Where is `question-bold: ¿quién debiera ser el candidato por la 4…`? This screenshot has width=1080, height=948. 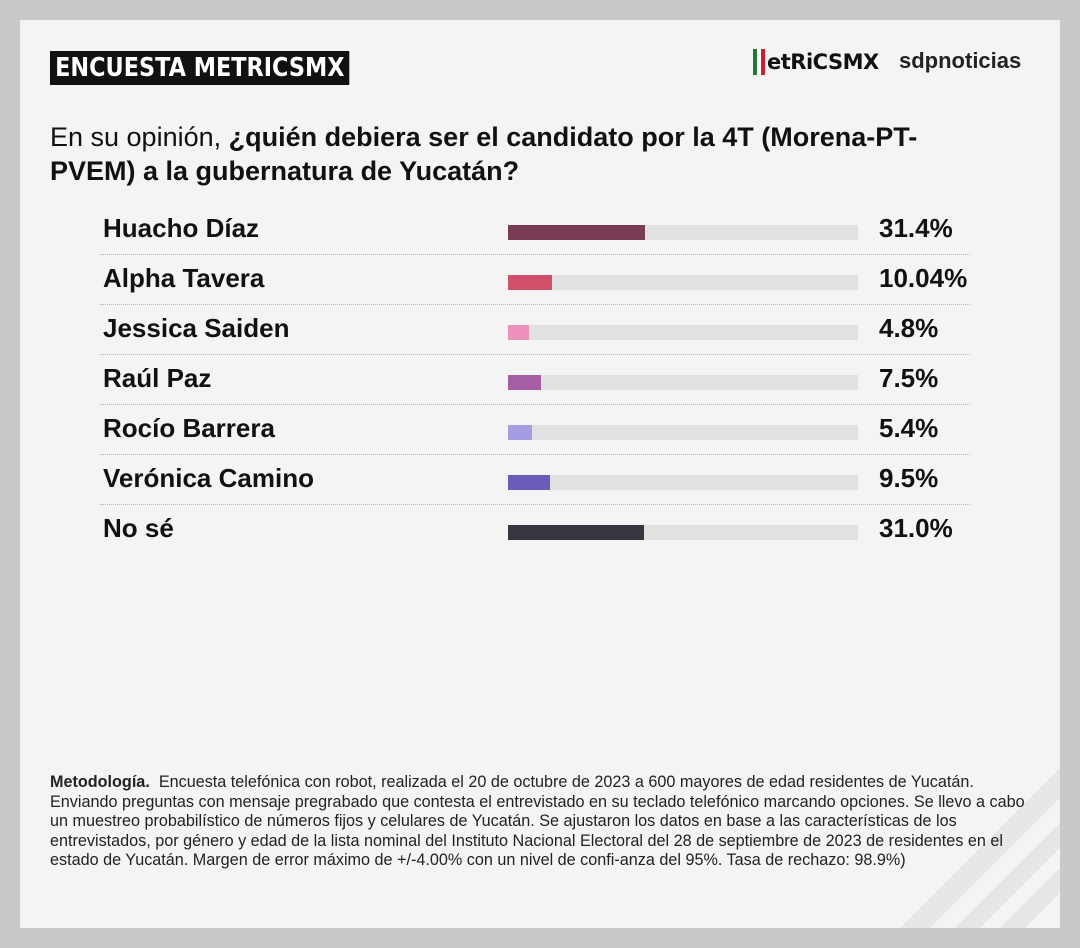 question-bold: ¿quién debiera ser el candidato por la 4… is located at coordinates (484, 154).